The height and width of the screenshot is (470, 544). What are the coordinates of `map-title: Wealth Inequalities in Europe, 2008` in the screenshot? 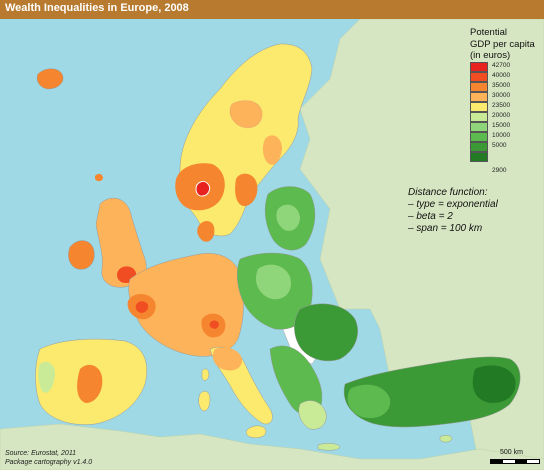 It's located at (97, 8).